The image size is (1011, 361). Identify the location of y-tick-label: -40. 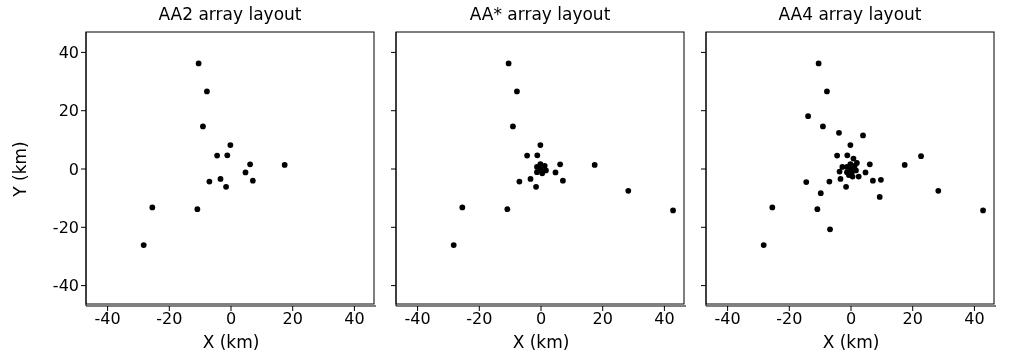
(65, 286).